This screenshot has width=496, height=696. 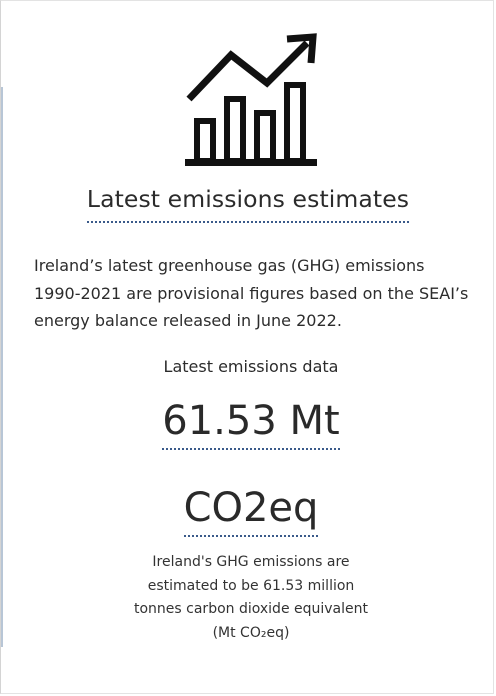 I want to click on data-label: Latest emissions data, so click(x=248, y=366).